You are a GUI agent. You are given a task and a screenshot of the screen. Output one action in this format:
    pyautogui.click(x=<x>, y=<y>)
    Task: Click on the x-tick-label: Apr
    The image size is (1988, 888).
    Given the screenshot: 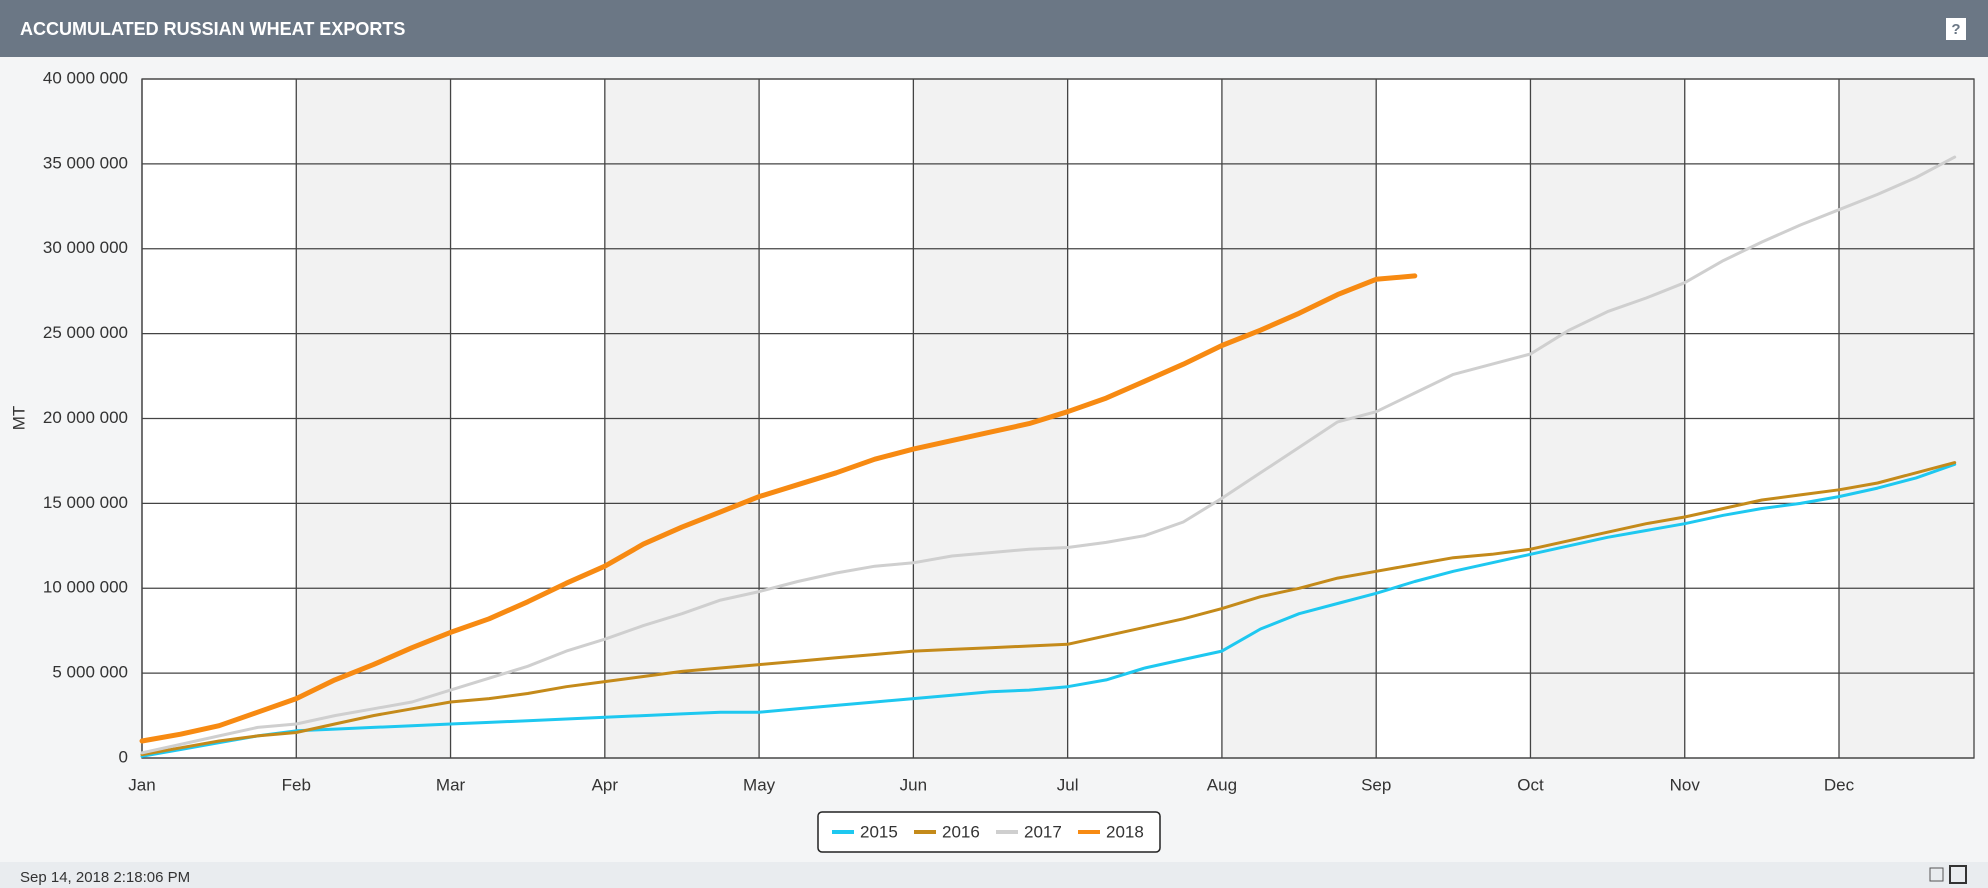 What is the action you would take?
    pyautogui.click(x=605, y=784)
    